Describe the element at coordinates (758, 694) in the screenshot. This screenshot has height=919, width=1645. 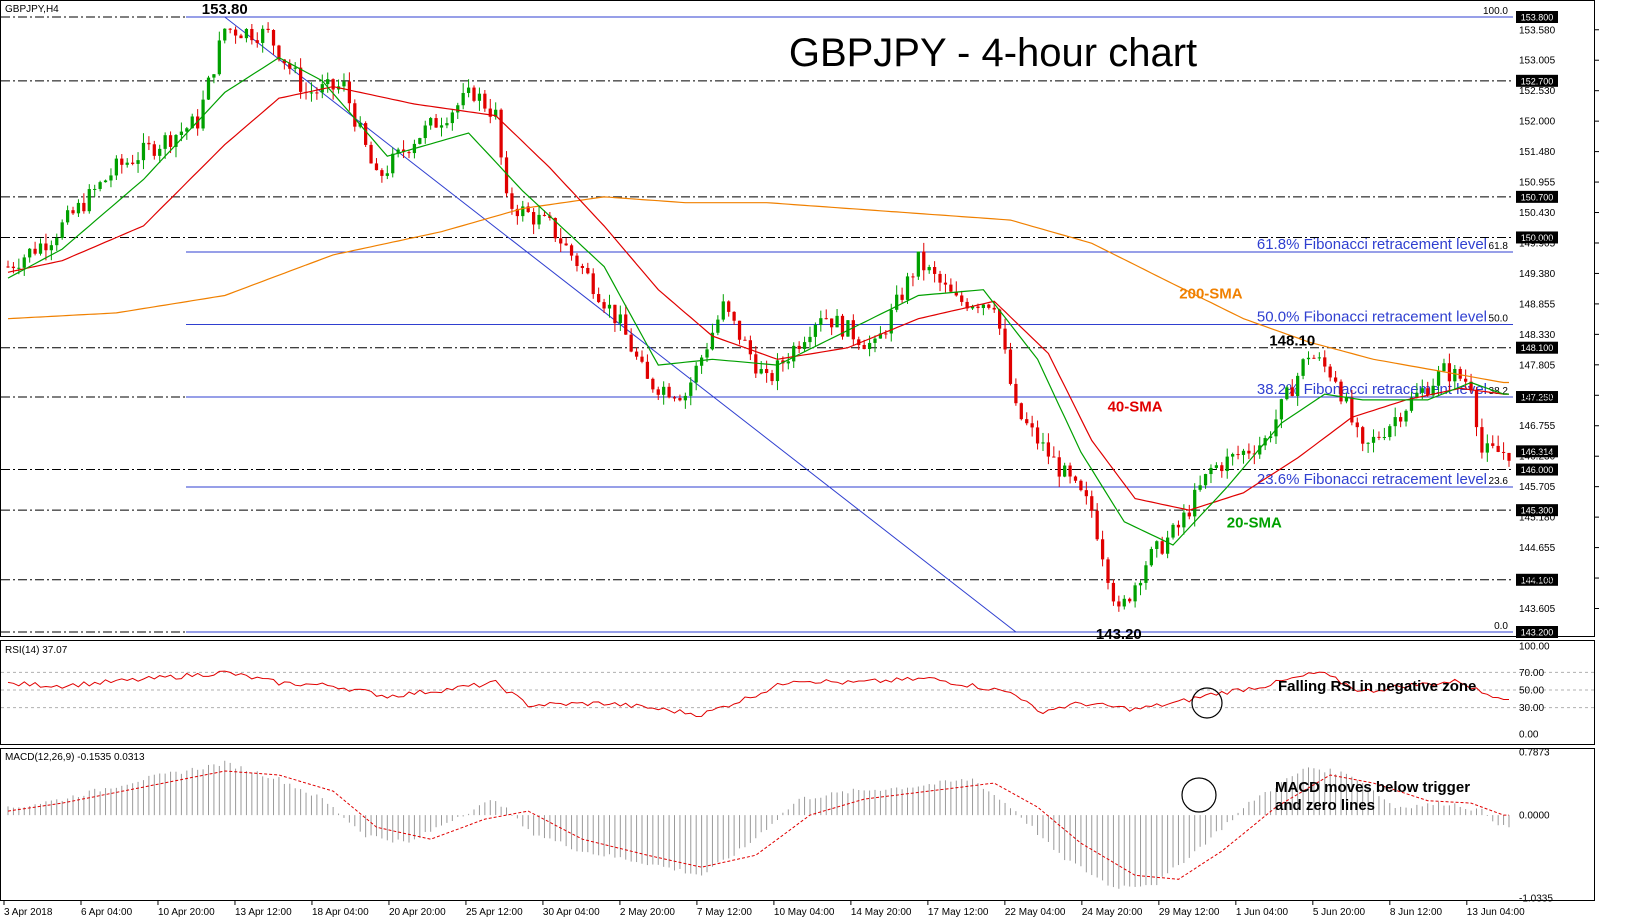
I see `rsi-line` at that location.